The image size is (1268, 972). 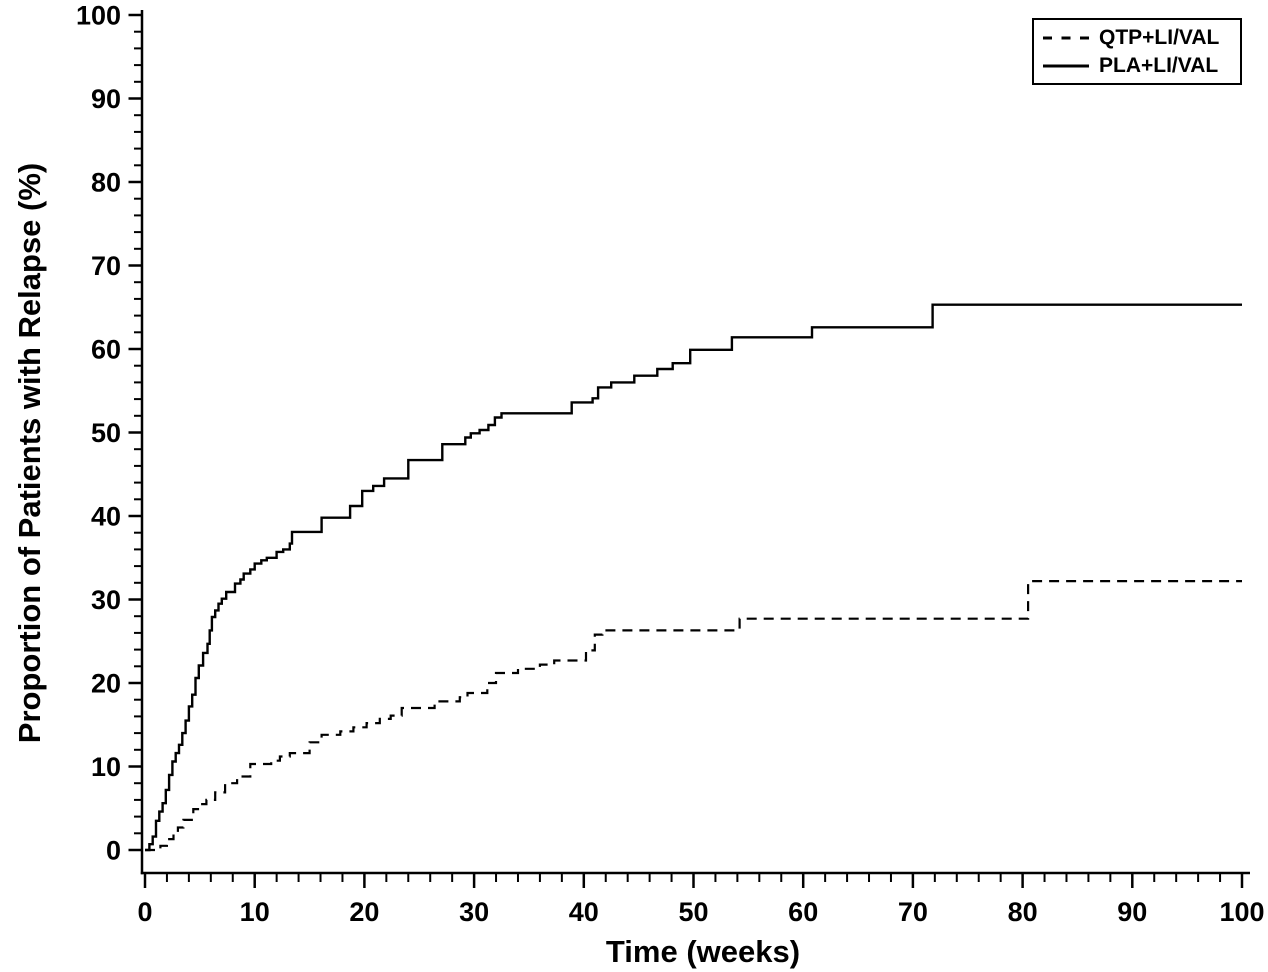 I want to click on legend-item-qtp: QTP+LI/VAL, so click(x=1138, y=38).